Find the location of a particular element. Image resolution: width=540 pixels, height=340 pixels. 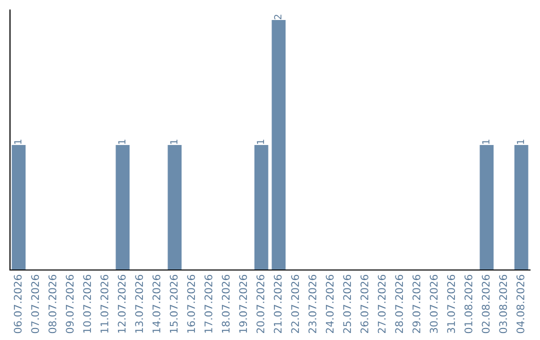

x-tick-label: 28.07.2026 is located at coordinates (399, 304).